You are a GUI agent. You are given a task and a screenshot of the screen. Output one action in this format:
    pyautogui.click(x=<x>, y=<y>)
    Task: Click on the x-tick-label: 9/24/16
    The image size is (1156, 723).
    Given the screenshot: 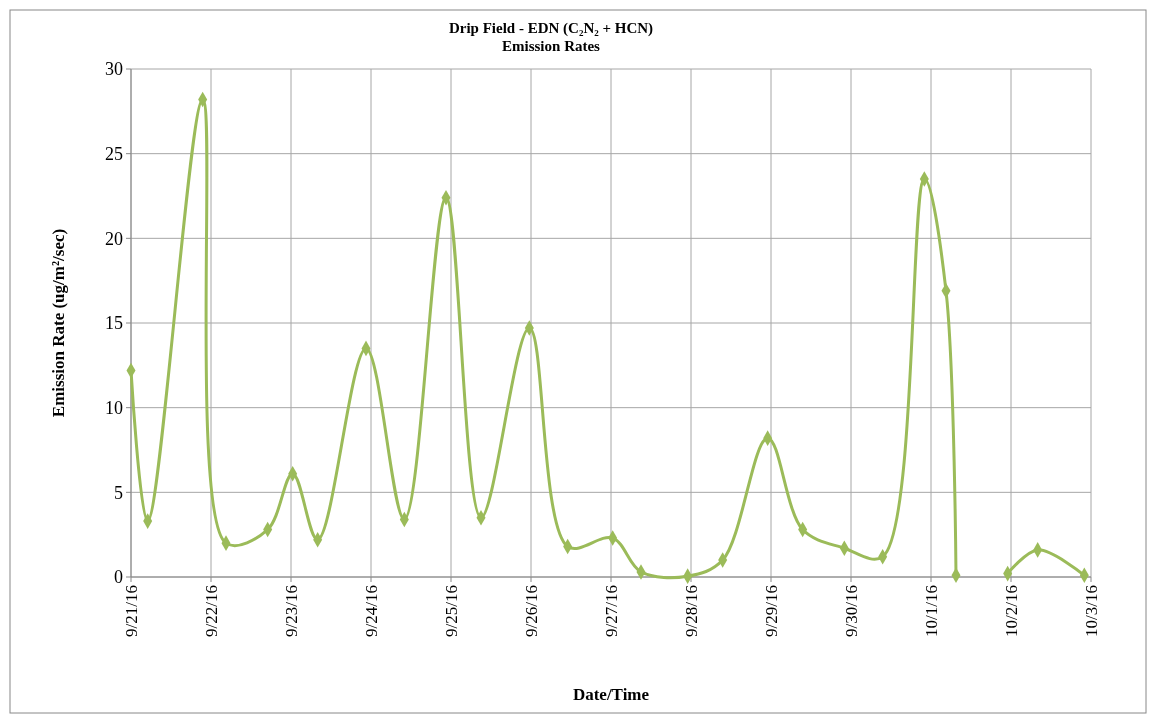 What is the action you would take?
    pyautogui.click(x=371, y=611)
    